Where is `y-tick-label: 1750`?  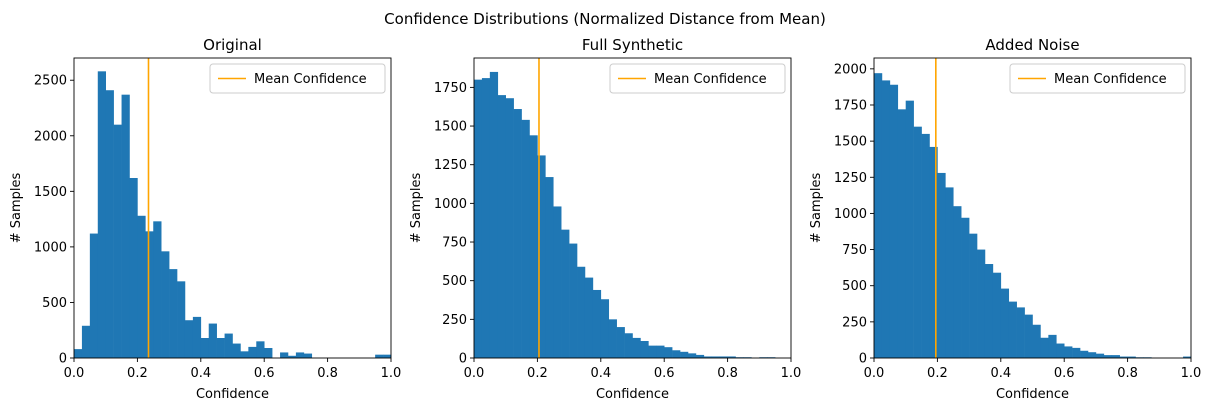 y-tick-label: 1750 is located at coordinates (850, 105).